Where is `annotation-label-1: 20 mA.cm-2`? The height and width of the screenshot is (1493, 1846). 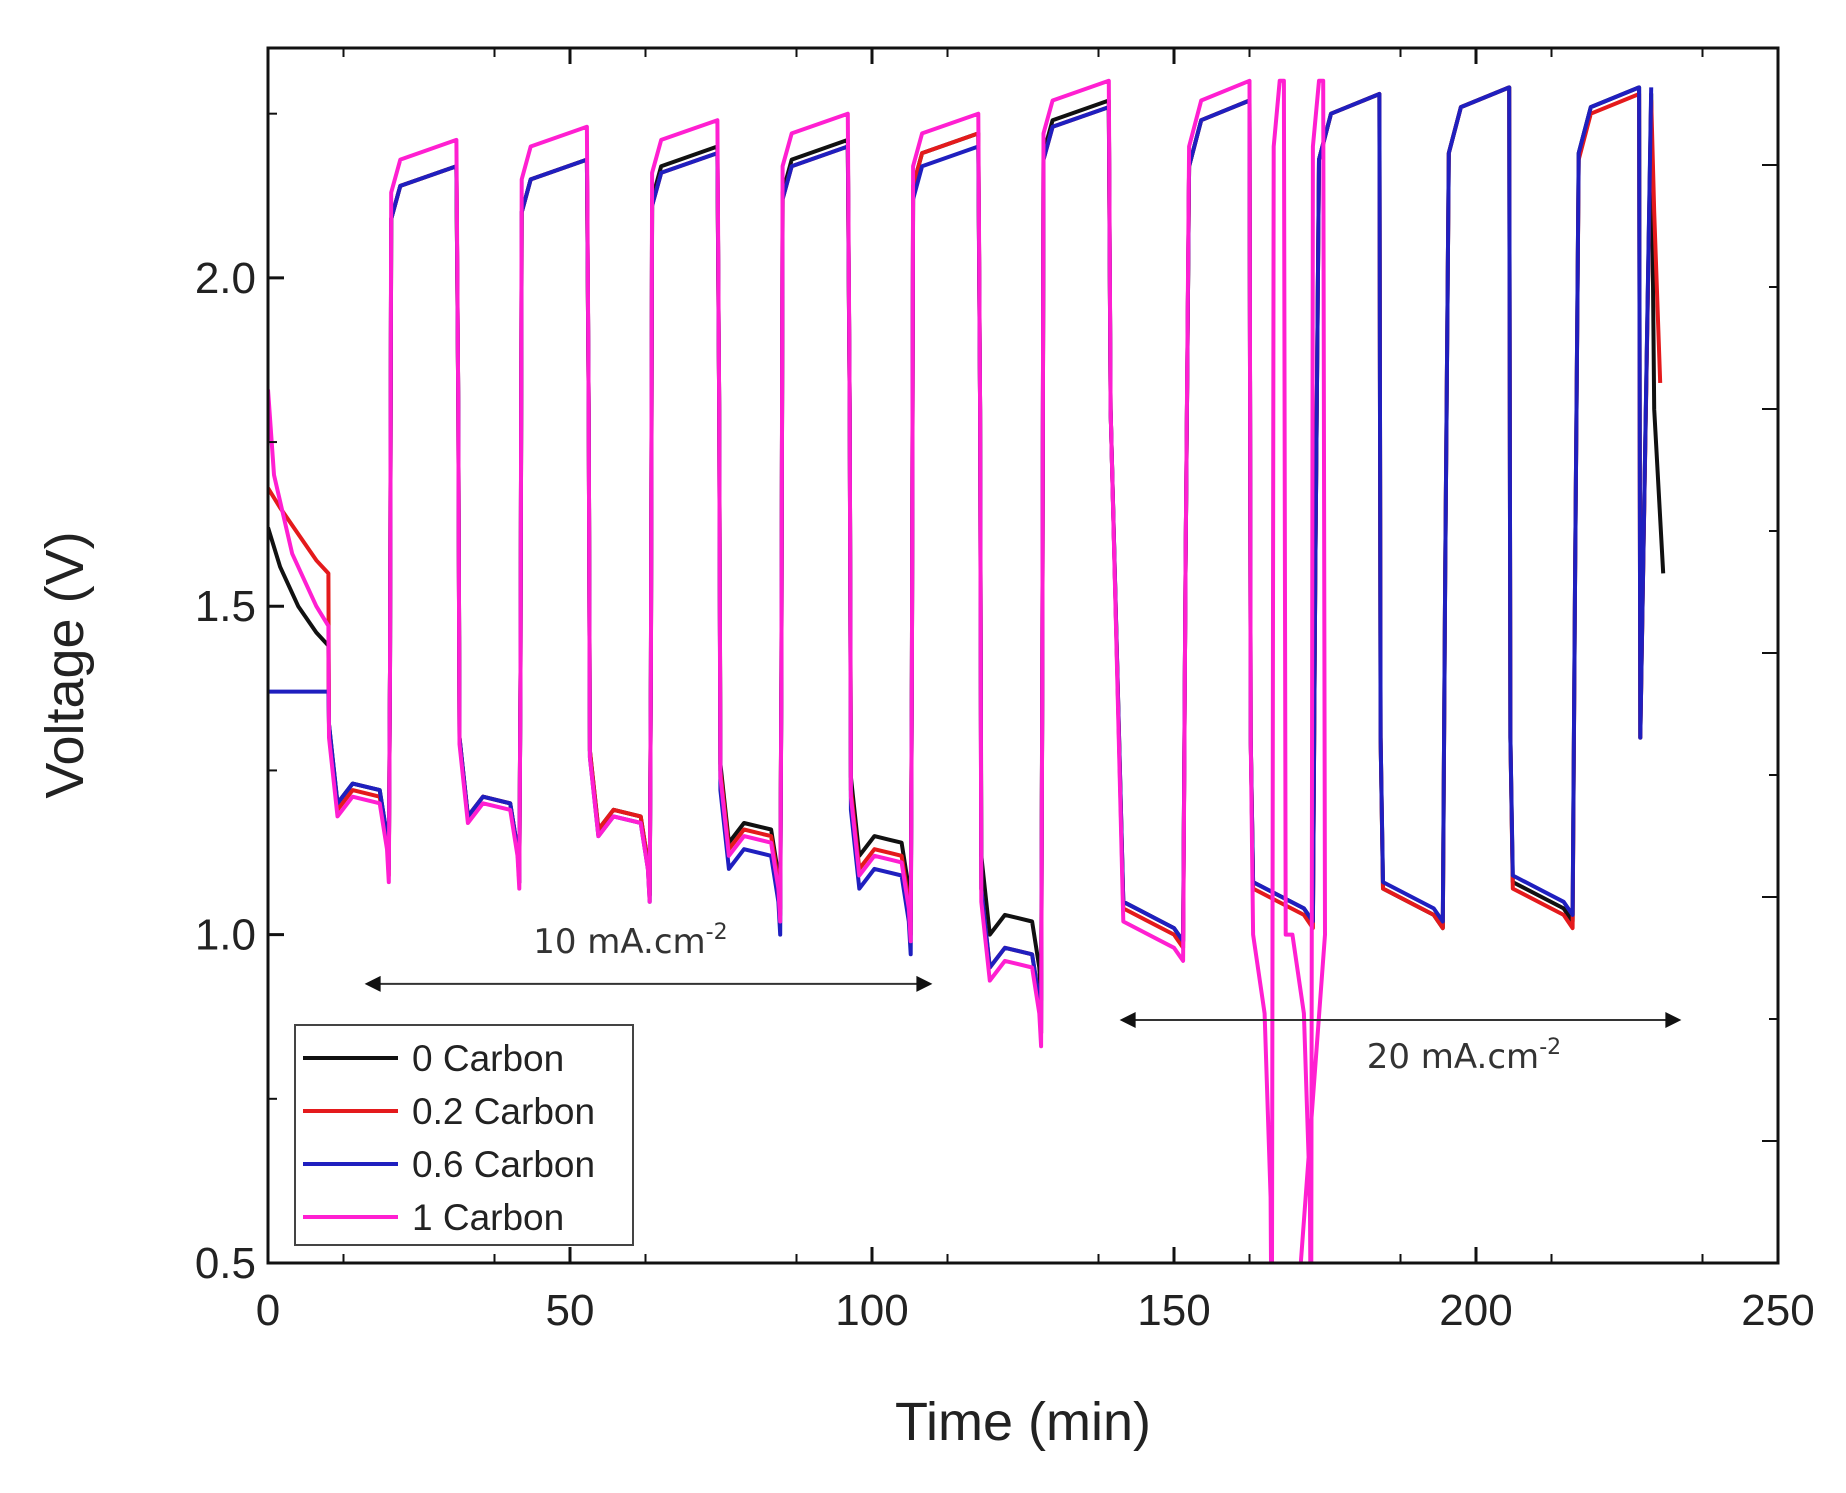 annotation-label-1: 20 mA.cm-2 is located at coordinates (1464, 1056).